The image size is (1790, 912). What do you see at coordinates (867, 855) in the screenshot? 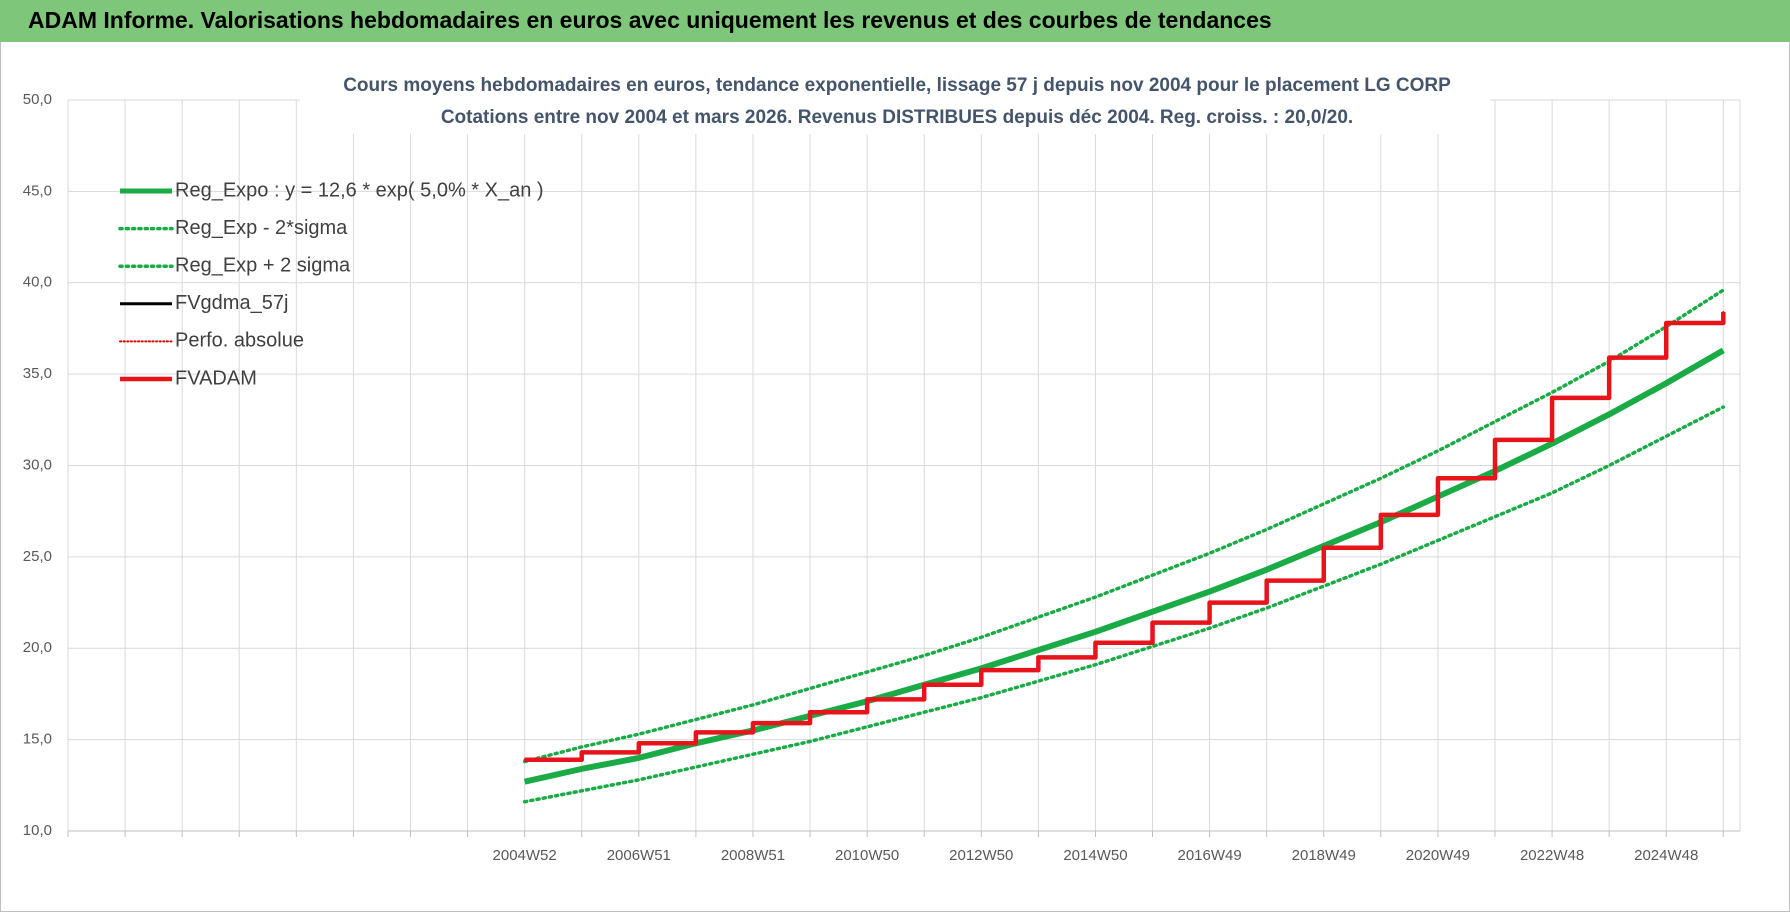
I see `x-tick-label: 2010W50` at bounding box center [867, 855].